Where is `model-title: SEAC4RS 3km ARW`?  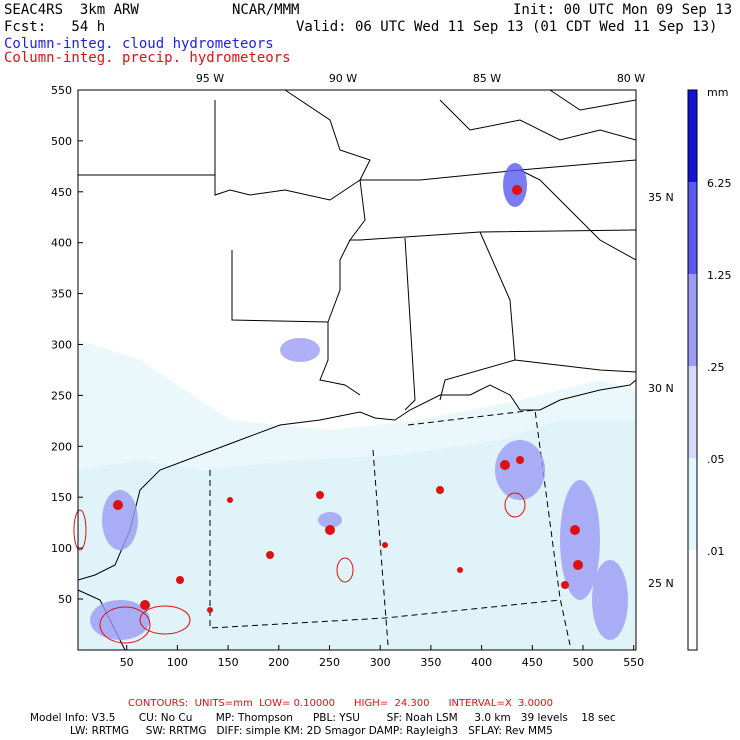 model-title: SEAC4RS 3km ARW is located at coordinates (71, 10).